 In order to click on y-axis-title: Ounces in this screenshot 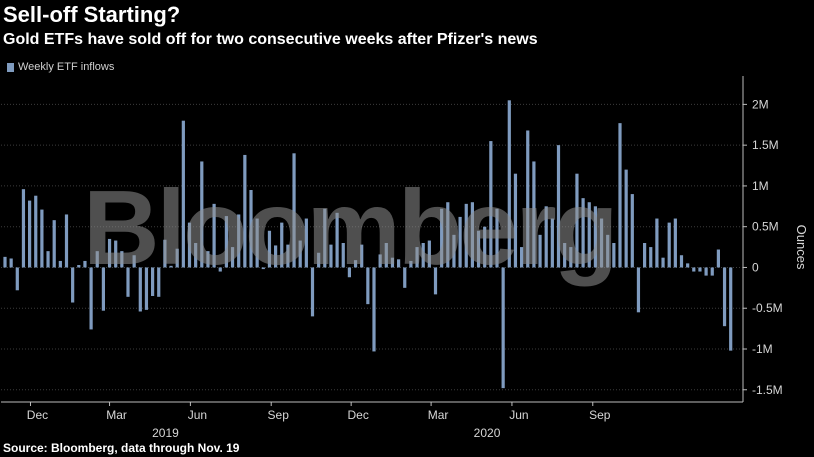, I will do `click(801, 247)`.